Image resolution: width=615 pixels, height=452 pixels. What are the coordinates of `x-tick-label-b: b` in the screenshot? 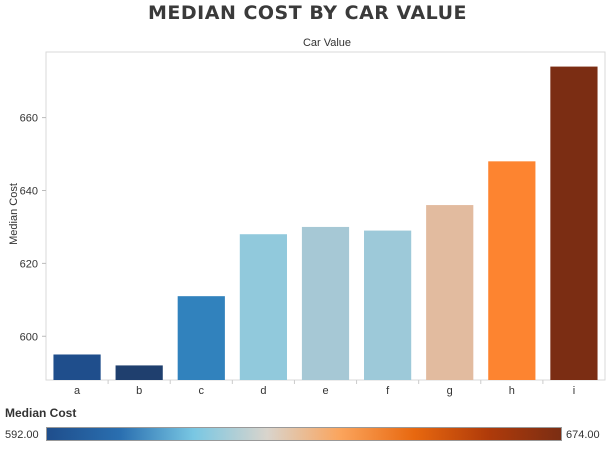 It's located at (139, 391).